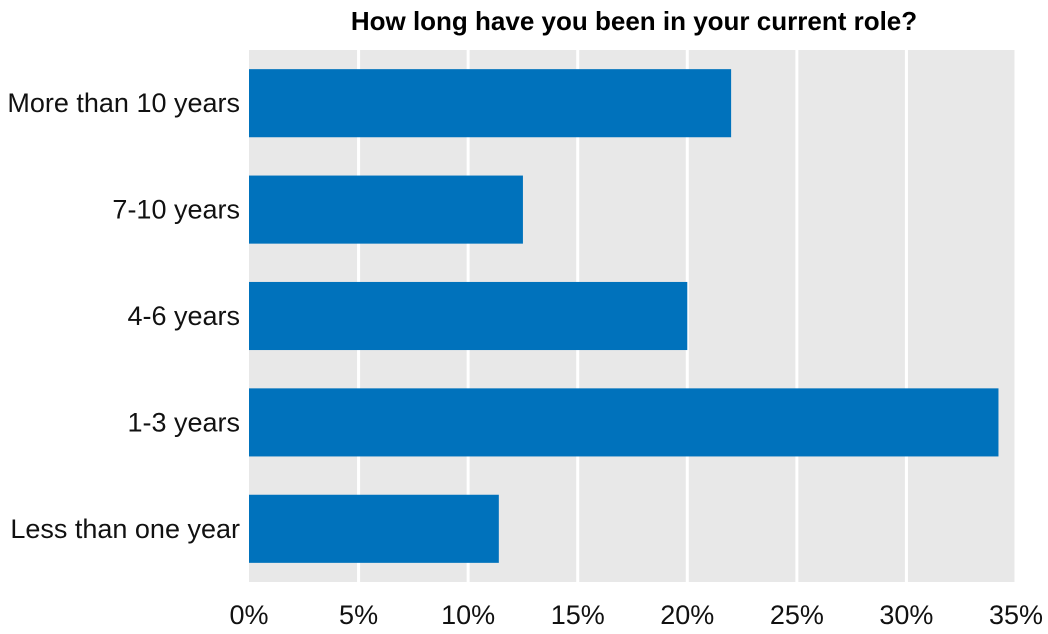  Describe the element at coordinates (183, 316) in the screenshot. I see `category-label: 4-6 years` at that location.